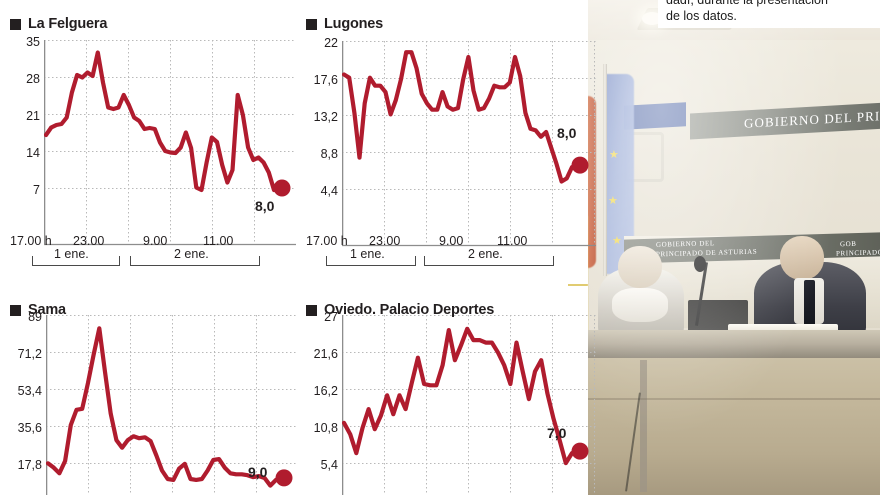 This screenshot has width=880, height=495. I want to click on chart-title-la-felguera: La Felguera, so click(58, 24).